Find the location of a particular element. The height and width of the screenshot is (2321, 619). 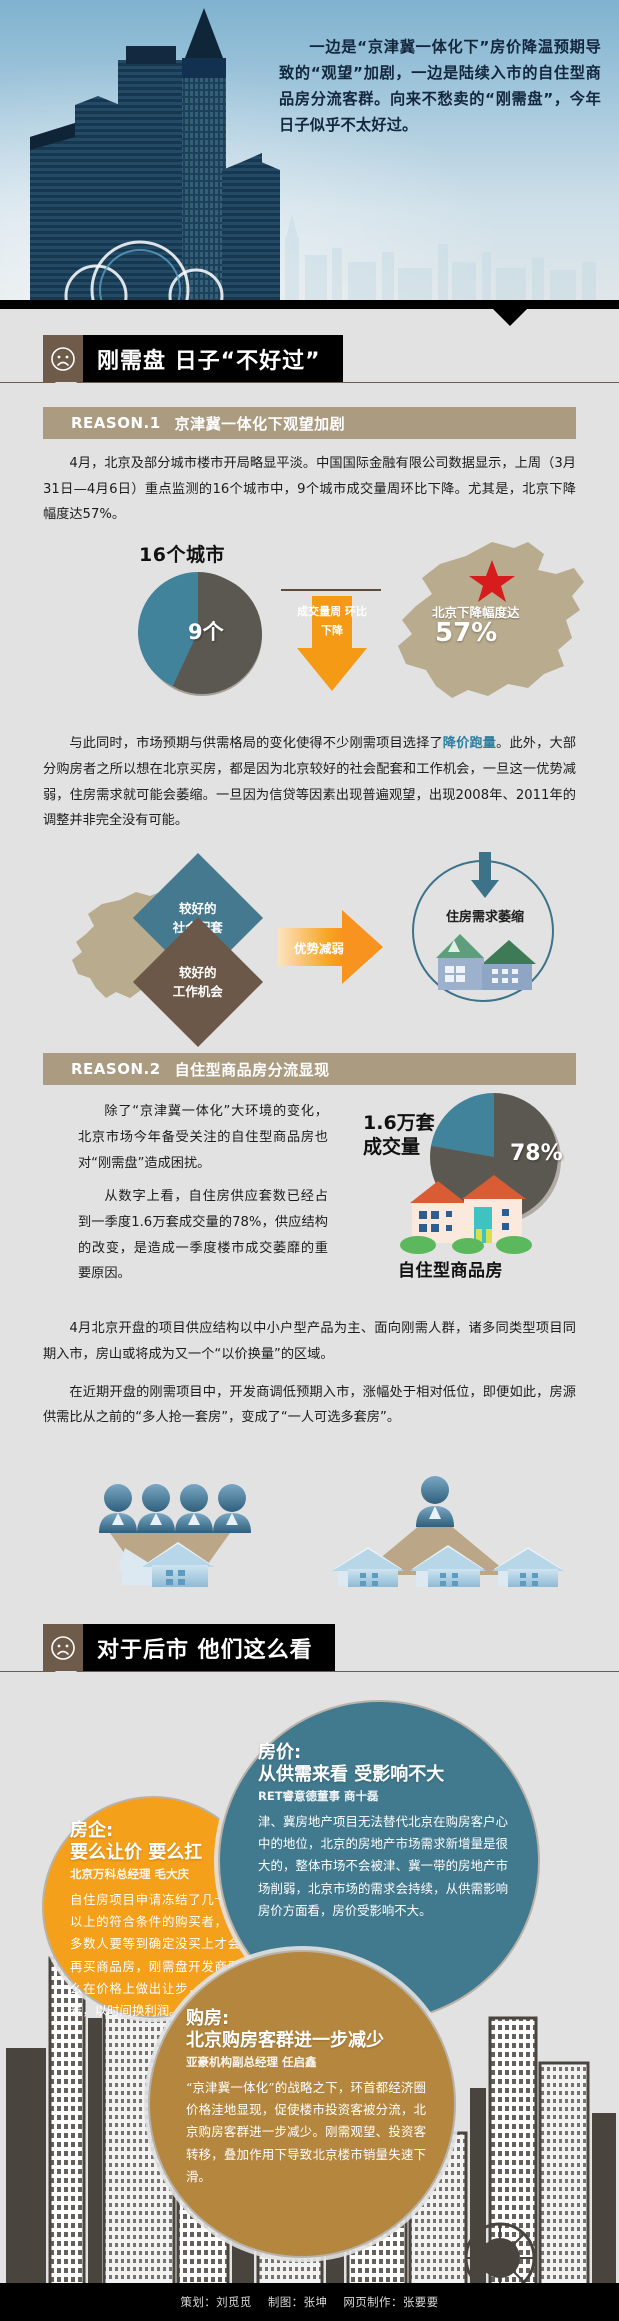

diamond-jobs-label: 较好的 工作机会 is located at coordinates (198, 982).